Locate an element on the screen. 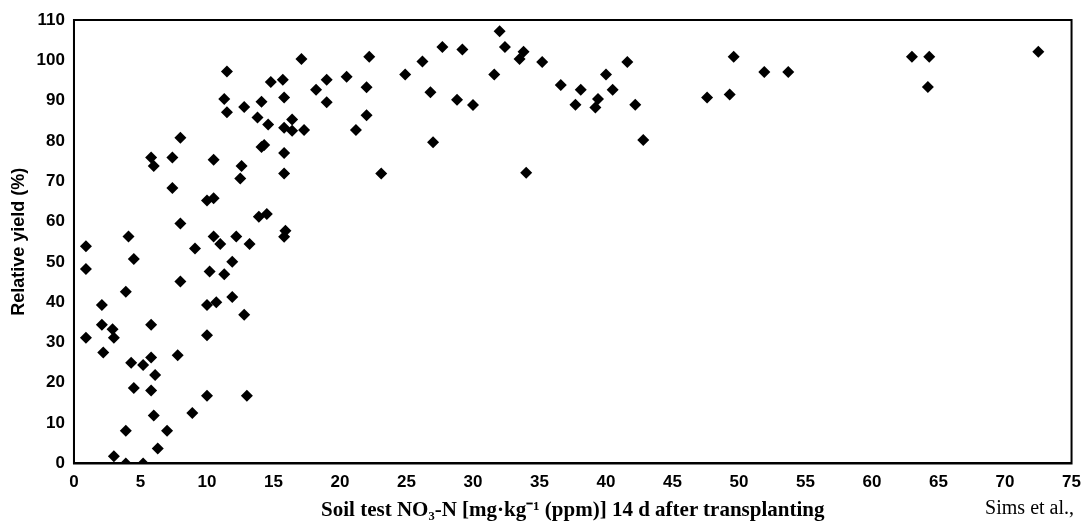 The height and width of the screenshot is (529, 1084). x-tick-label: 10 is located at coordinates (207, 482).